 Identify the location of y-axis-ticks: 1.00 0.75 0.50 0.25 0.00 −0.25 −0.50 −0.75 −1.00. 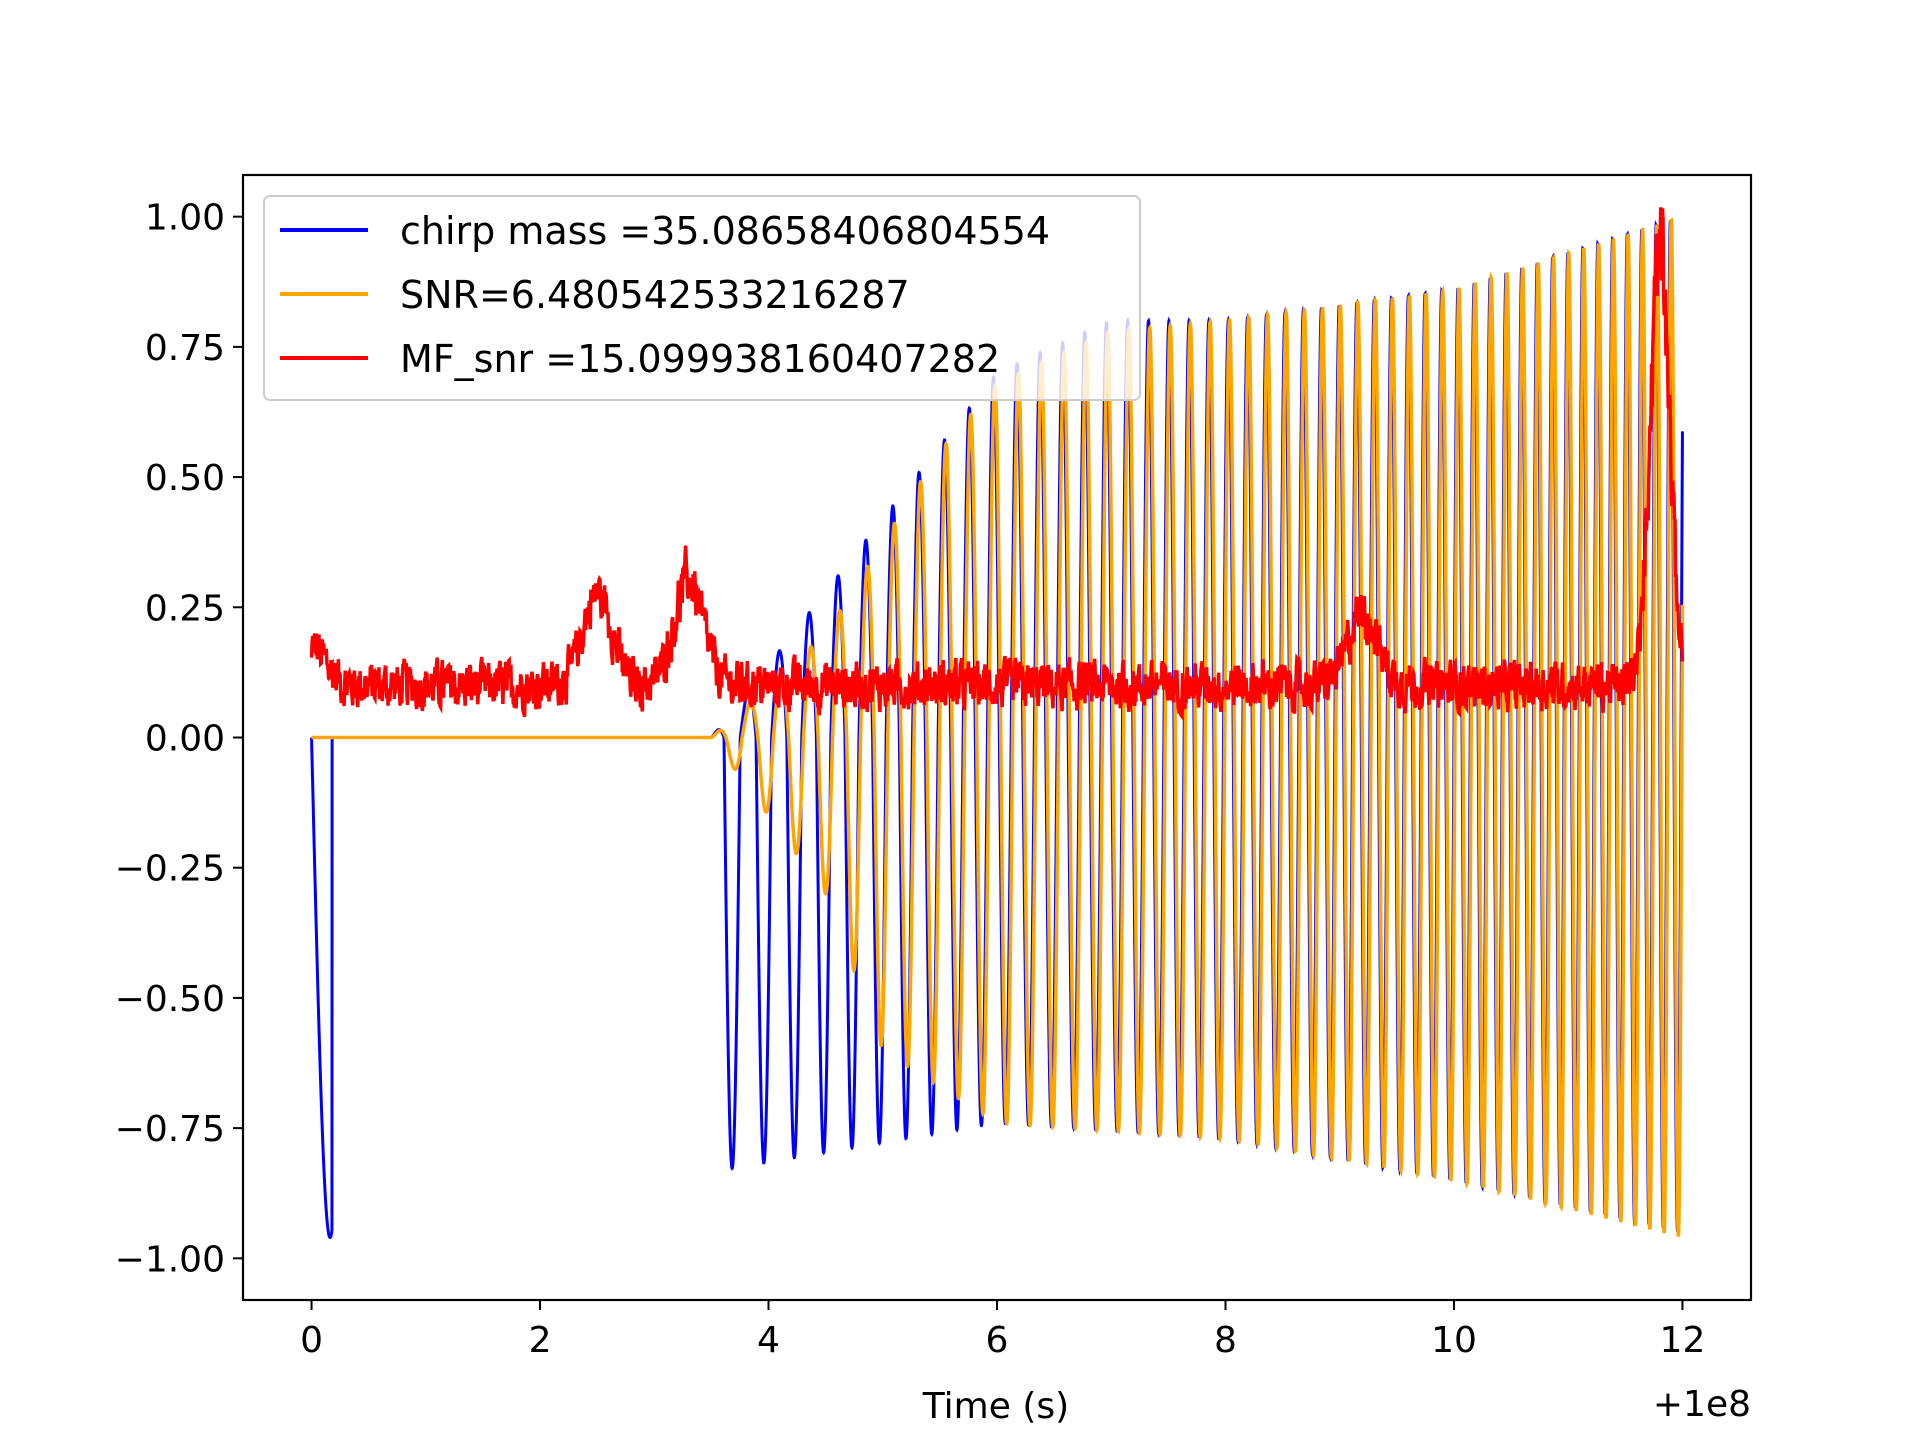
(179, 739).